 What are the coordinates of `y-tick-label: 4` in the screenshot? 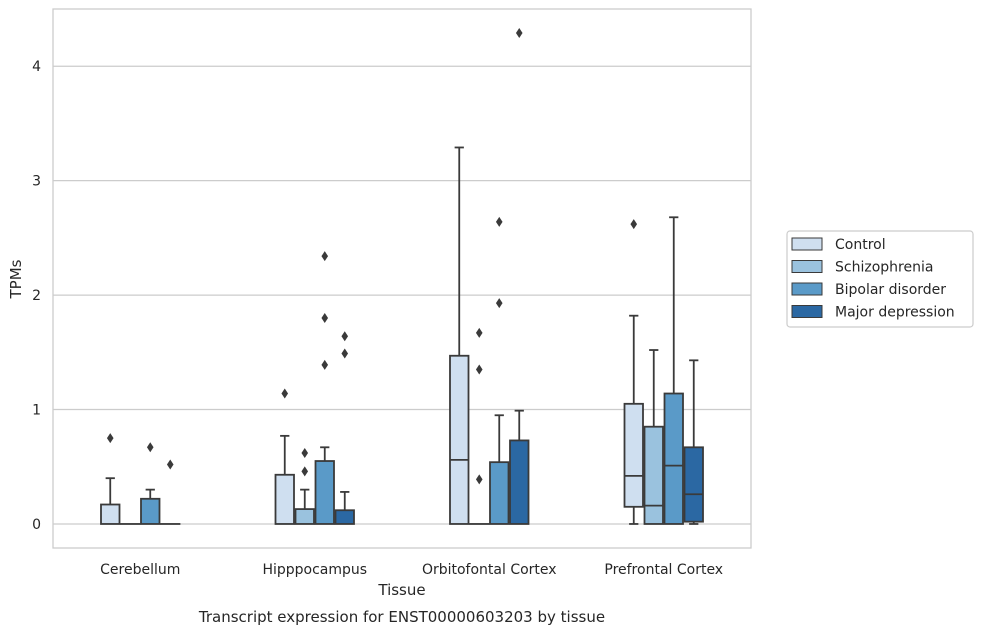 It's located at (36, 67).